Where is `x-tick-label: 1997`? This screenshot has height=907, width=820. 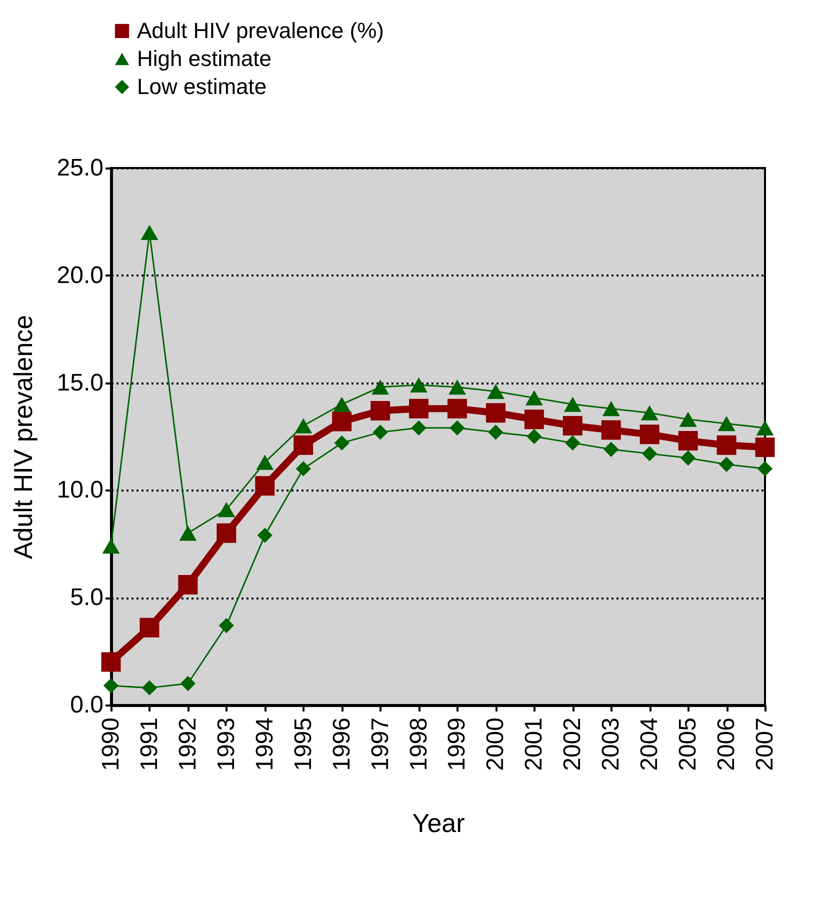 x-tick-label: 1997 is located at coordinates (380, 744).